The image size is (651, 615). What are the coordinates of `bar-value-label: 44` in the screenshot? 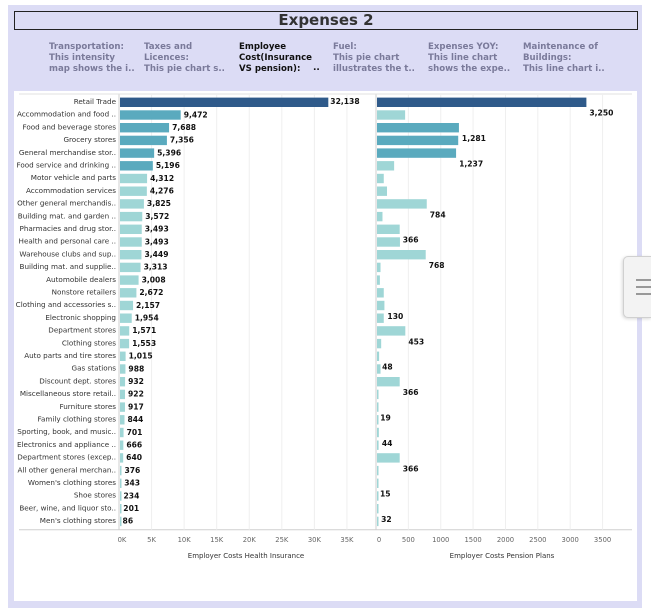 It's located at (387, 443).